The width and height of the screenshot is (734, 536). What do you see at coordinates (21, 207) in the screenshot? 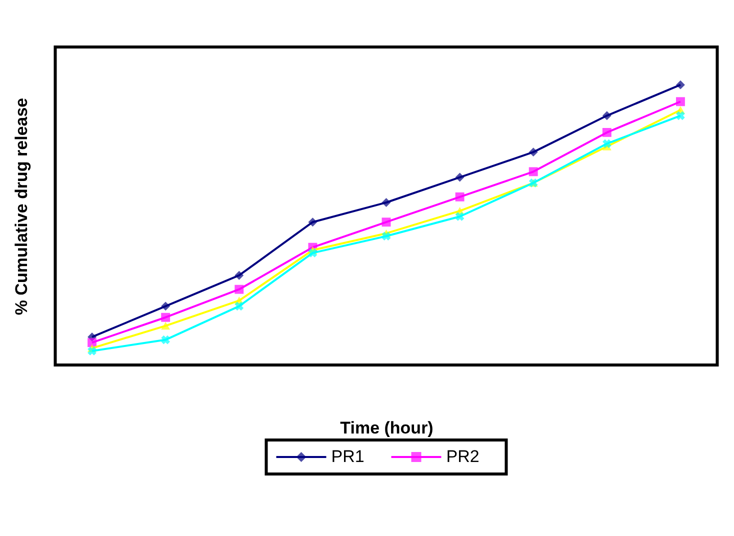
I see `y-axis-title: % Cumulative drug release` at bounding box center [21, 207].